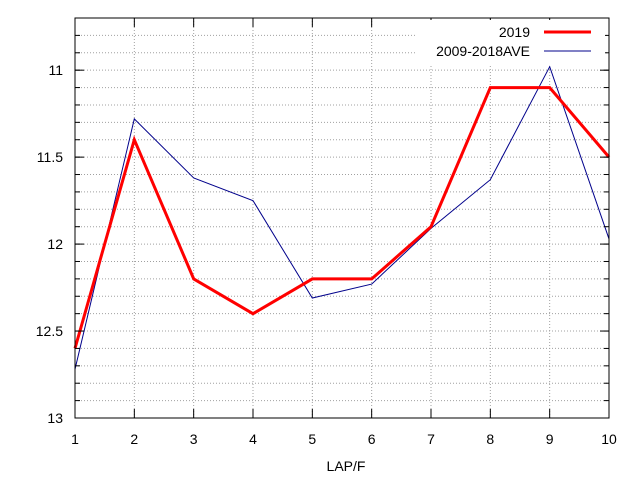  Describe the element at coordinates (55, 244) in the screenshot. I see `y-tick-label: 12` at that location.